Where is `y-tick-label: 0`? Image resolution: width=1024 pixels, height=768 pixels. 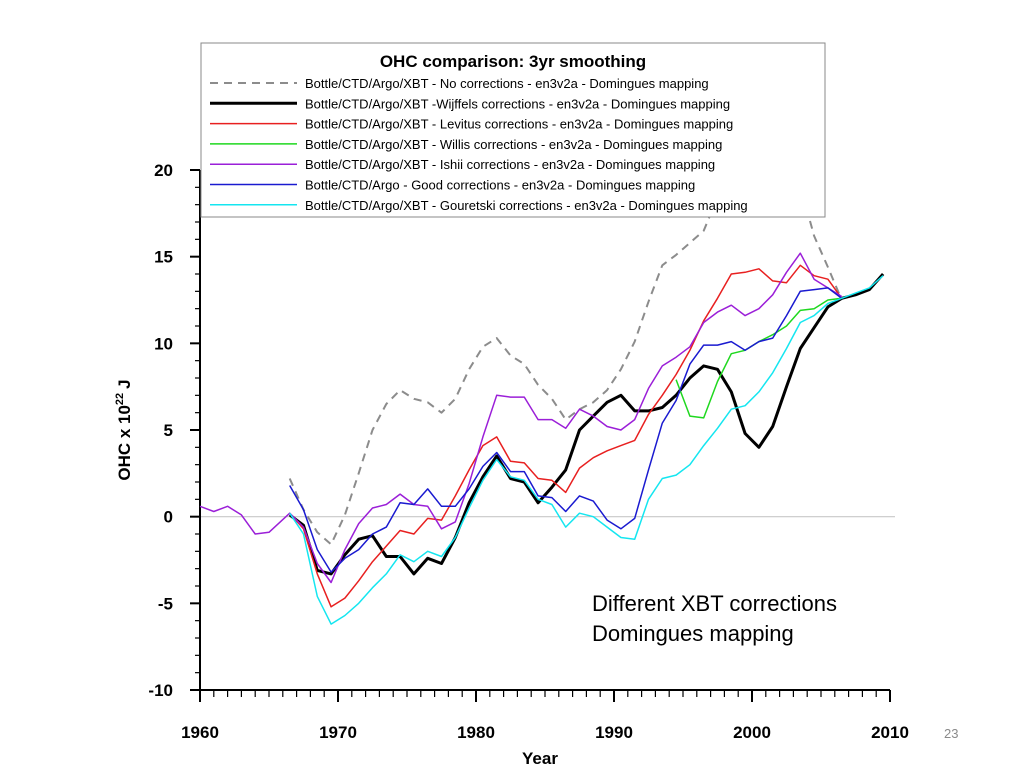
y-tick-label: 0 is located at coordinates (168, 517).